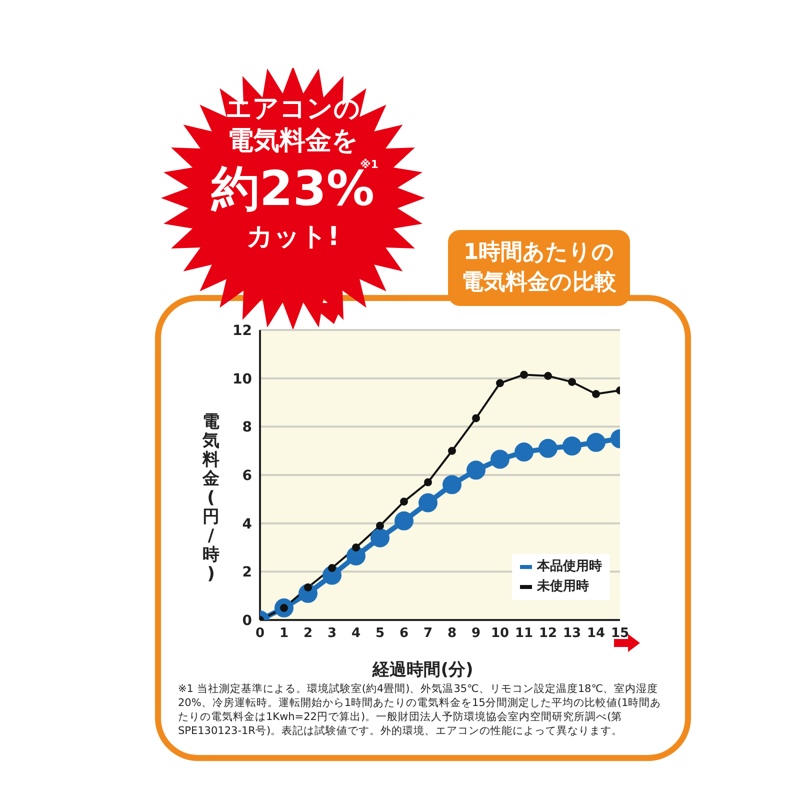 This screenshot has width=800, height=800. I want to click on x-tick-label: 13, so click(572, 634).